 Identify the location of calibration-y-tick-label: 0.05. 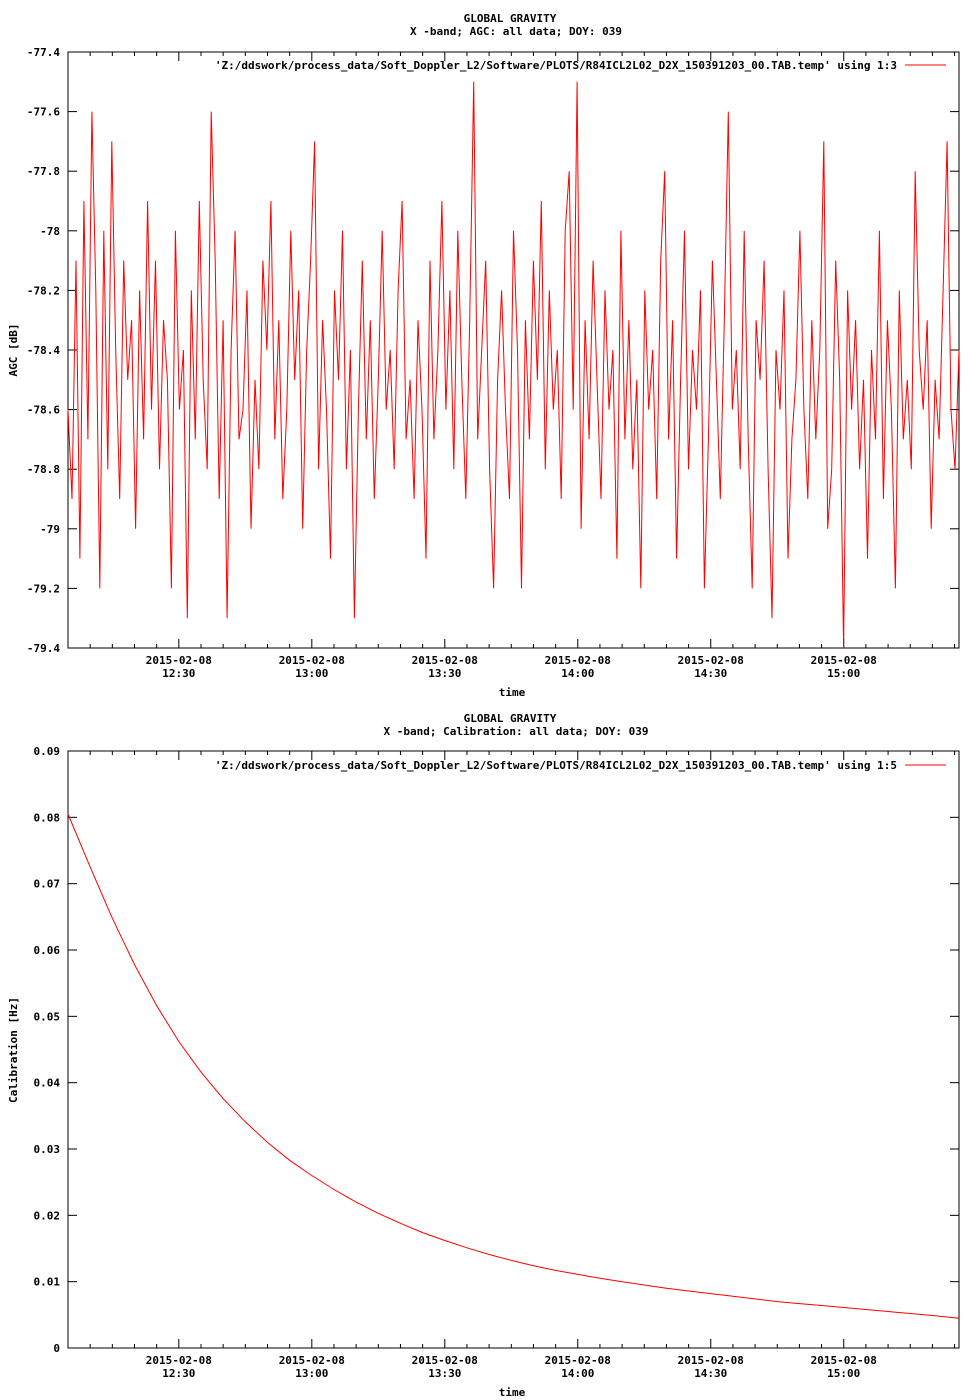
(47, 1016).